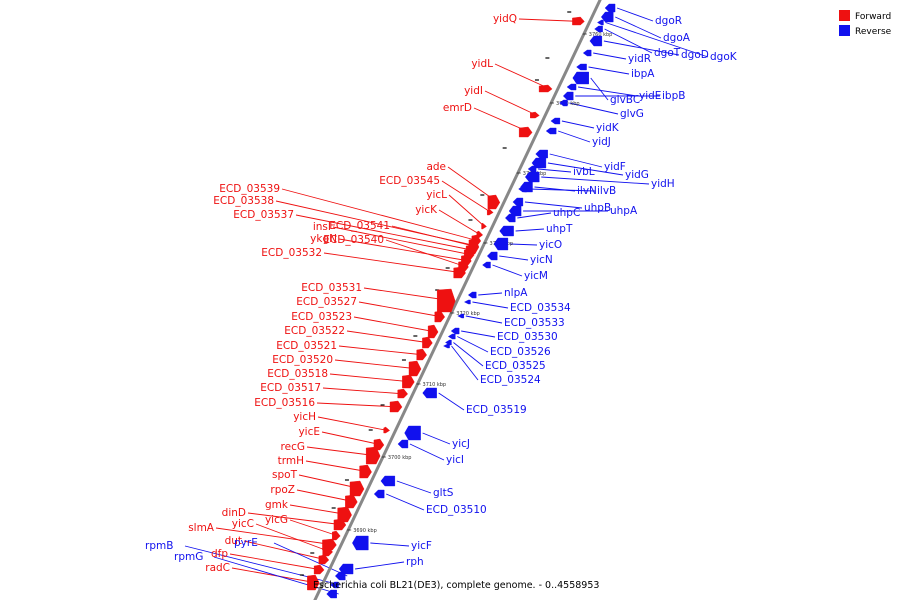 This screenshot has width=900, height=600. Describe the element at coordinates (541, 260) in the screenshot. I see `gene-label-yicn: yicN` at that location.